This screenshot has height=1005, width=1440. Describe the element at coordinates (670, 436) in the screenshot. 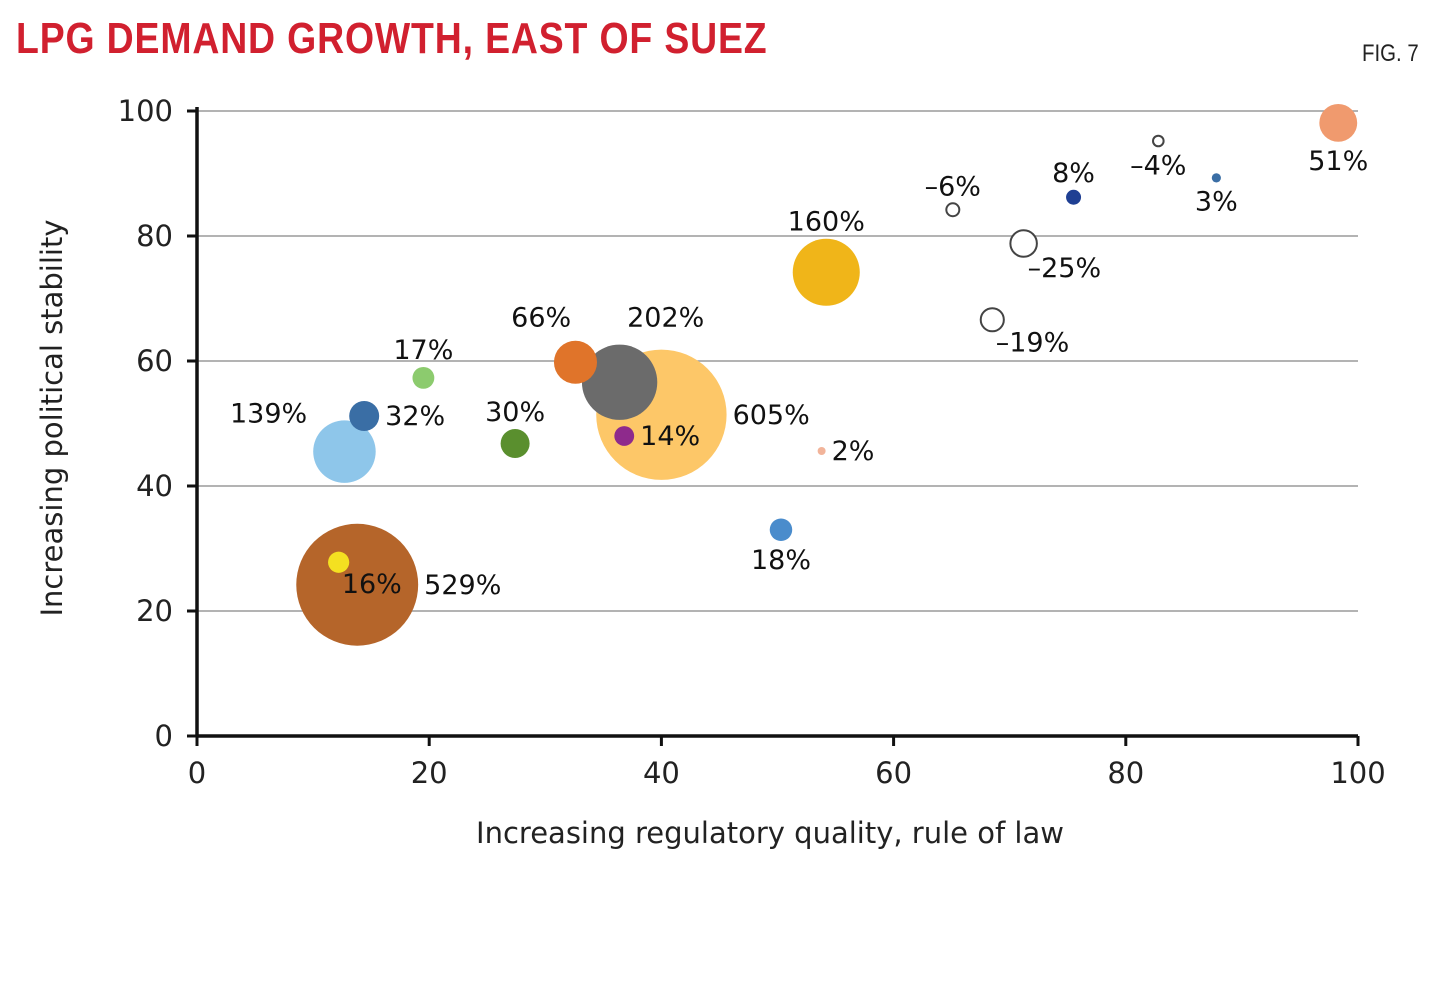

I see `data-label: 14%` at that location.